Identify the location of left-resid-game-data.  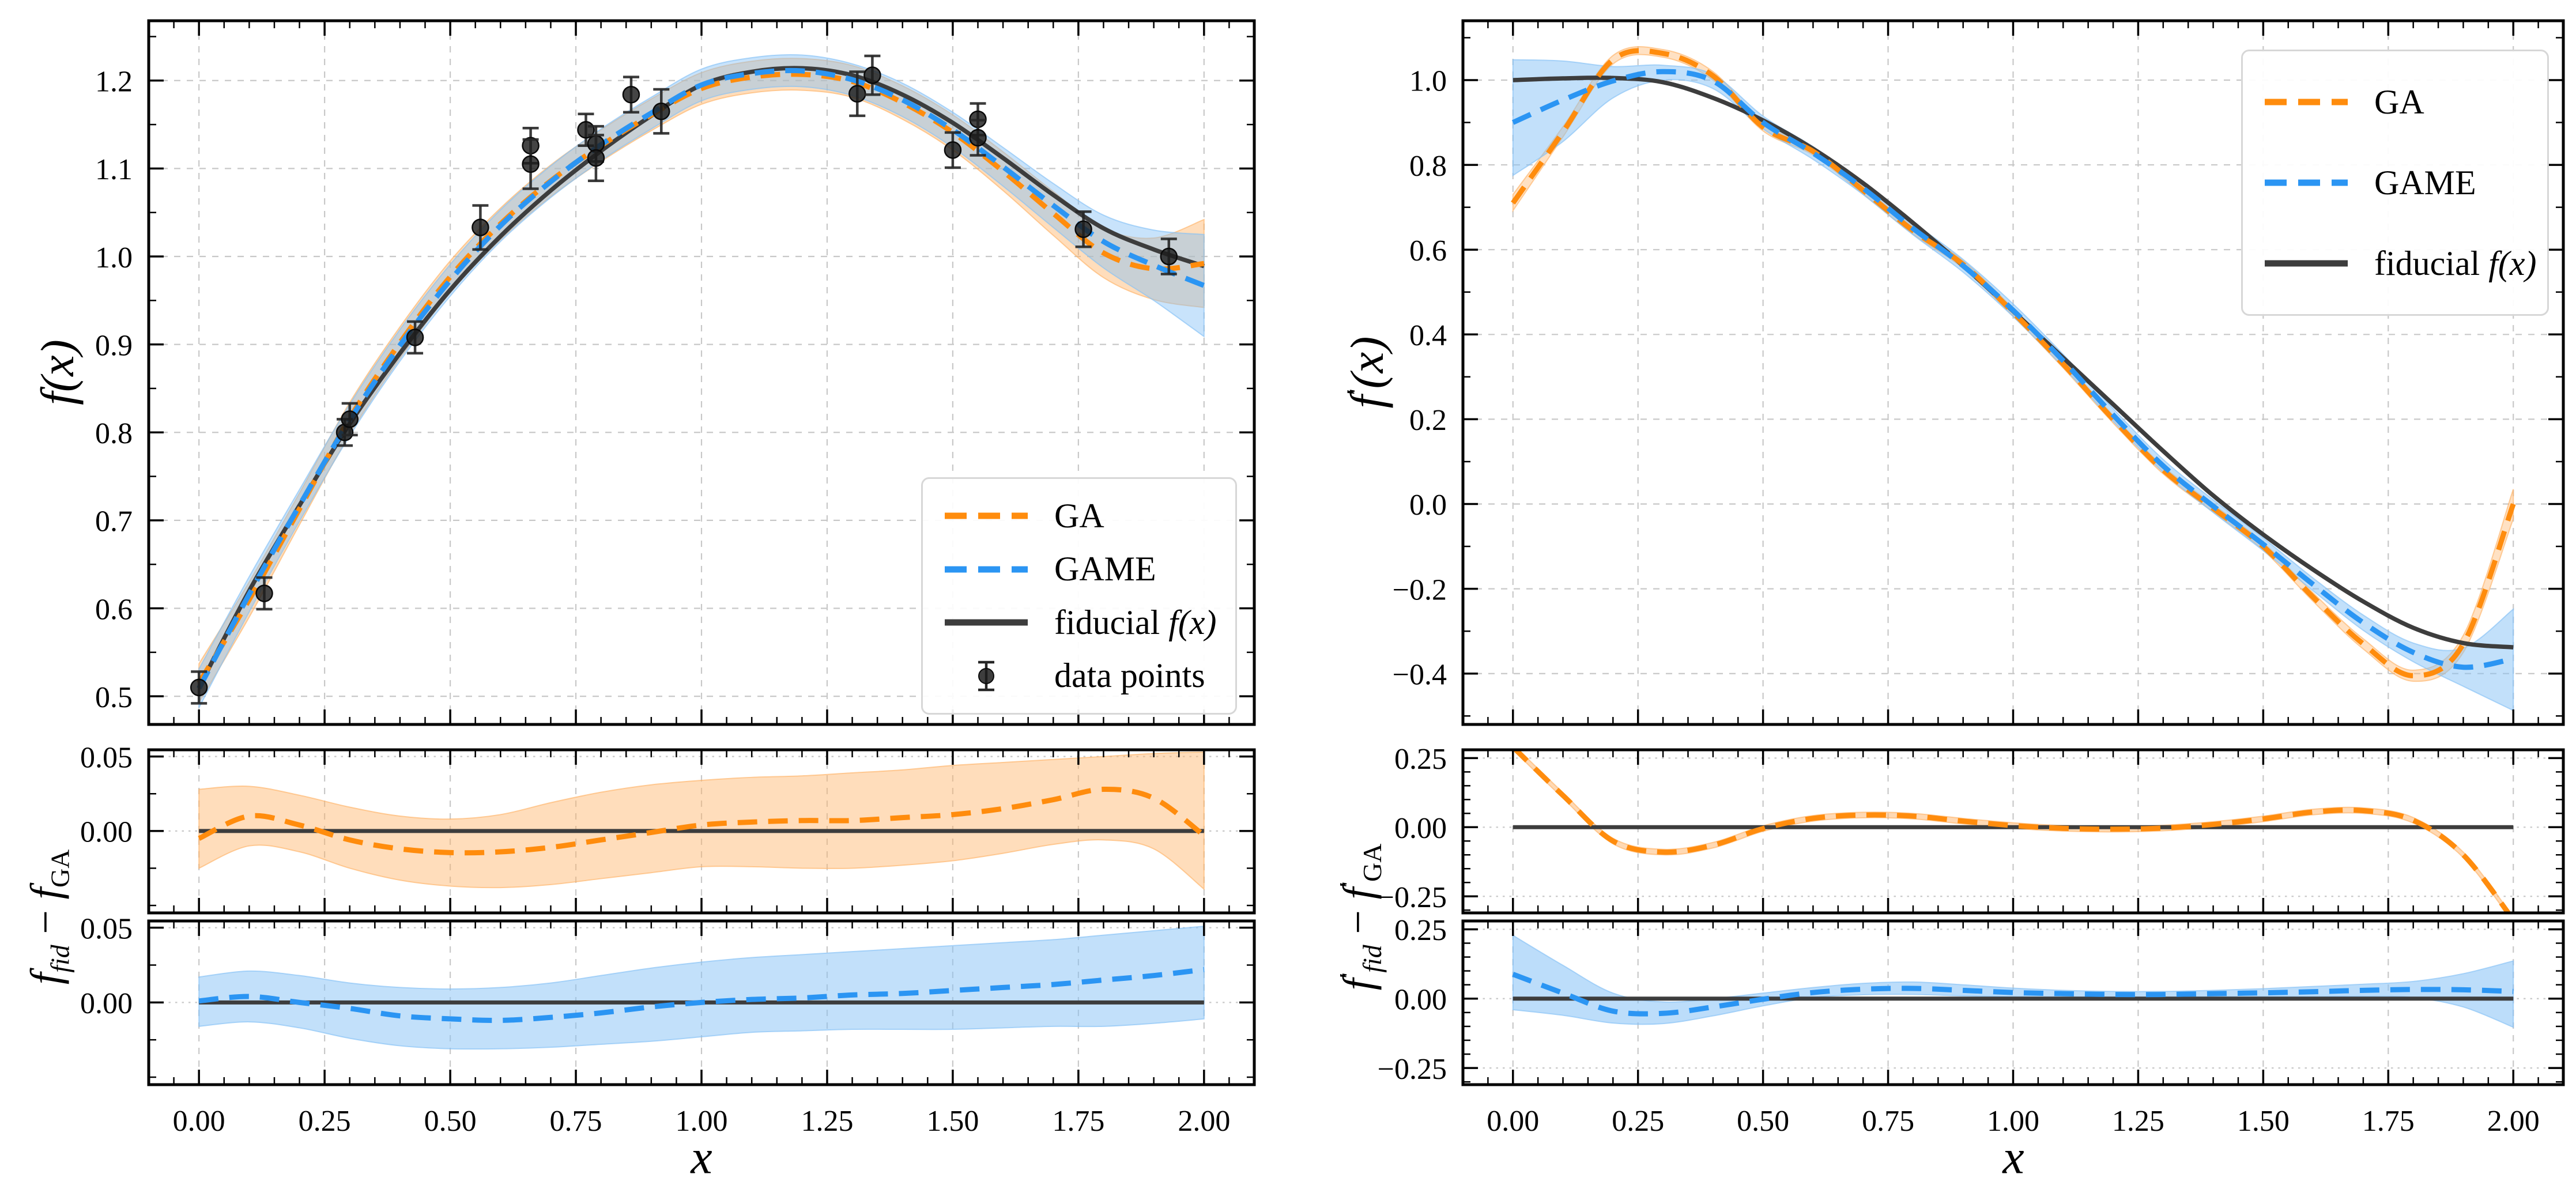
(701, 988).